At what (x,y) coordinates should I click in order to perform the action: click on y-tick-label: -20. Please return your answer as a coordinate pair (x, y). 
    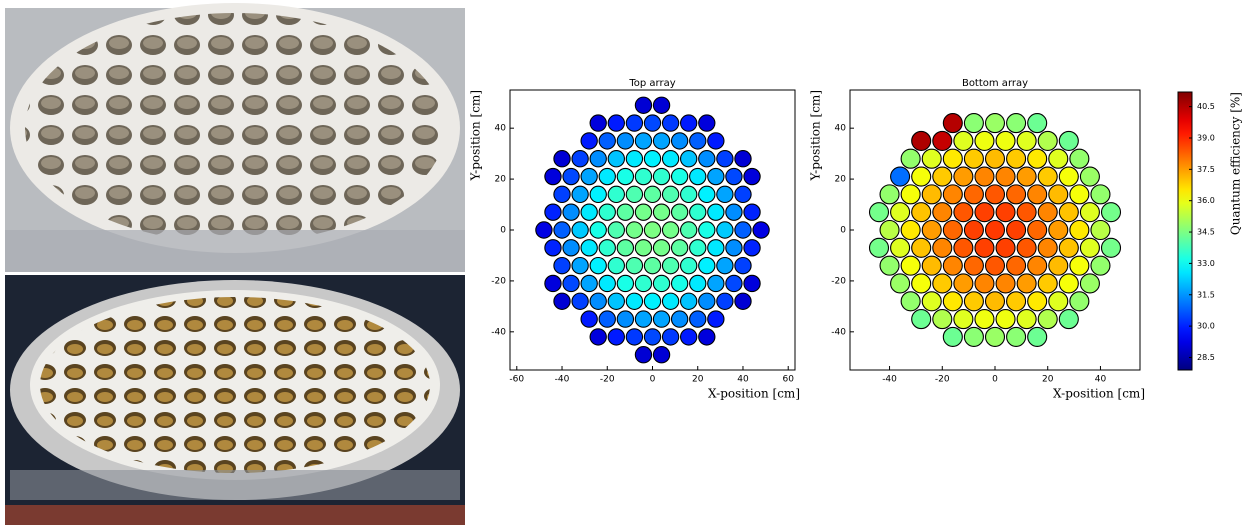
    Looking at the image, I should click on (838, 281).